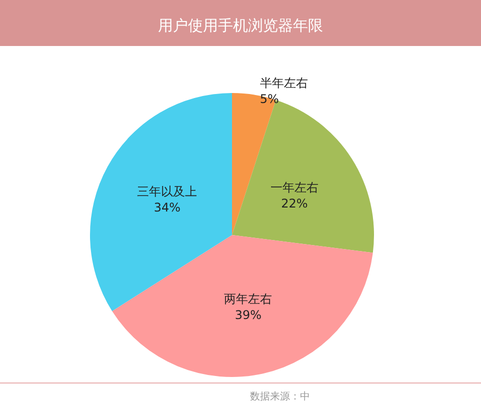 The height and width of the screenshot is (414, 481). Describe the element at coordinates (294, 187) in the screenshot. I see `slice-label: 一年左右` at that location.